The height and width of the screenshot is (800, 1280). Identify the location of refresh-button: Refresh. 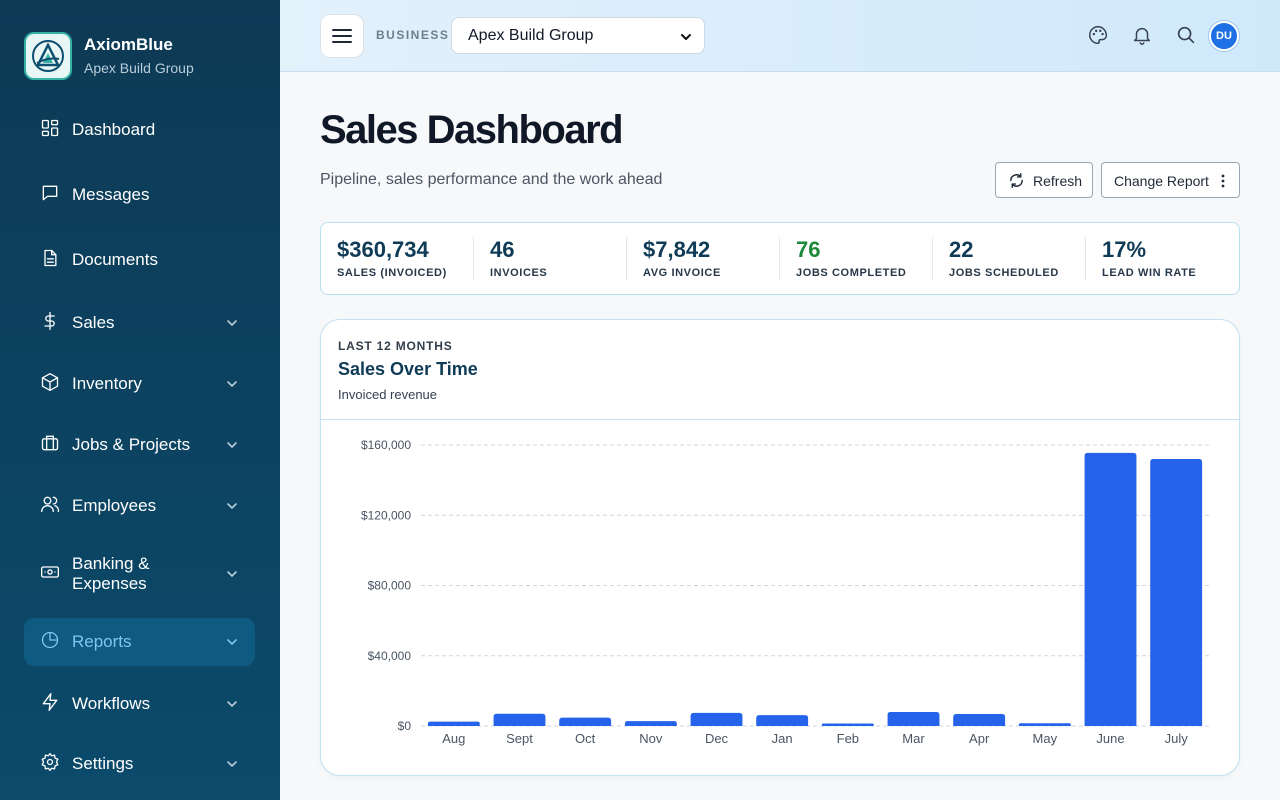
(1044, 180).